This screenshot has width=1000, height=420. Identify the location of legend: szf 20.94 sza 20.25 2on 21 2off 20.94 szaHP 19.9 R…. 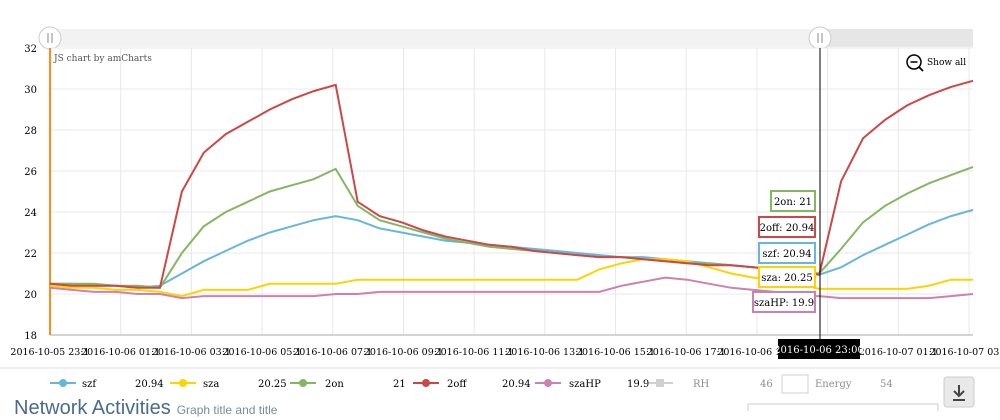
(471, 384).